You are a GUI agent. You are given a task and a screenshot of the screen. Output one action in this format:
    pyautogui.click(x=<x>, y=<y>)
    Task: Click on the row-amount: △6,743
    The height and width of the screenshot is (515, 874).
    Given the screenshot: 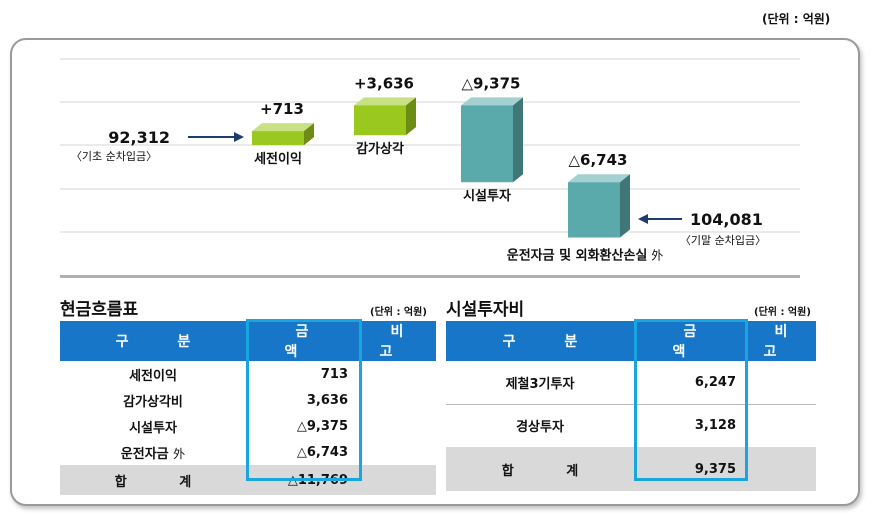 What is the action you would take?
    pyautogui.click(x=322, y=452)
    